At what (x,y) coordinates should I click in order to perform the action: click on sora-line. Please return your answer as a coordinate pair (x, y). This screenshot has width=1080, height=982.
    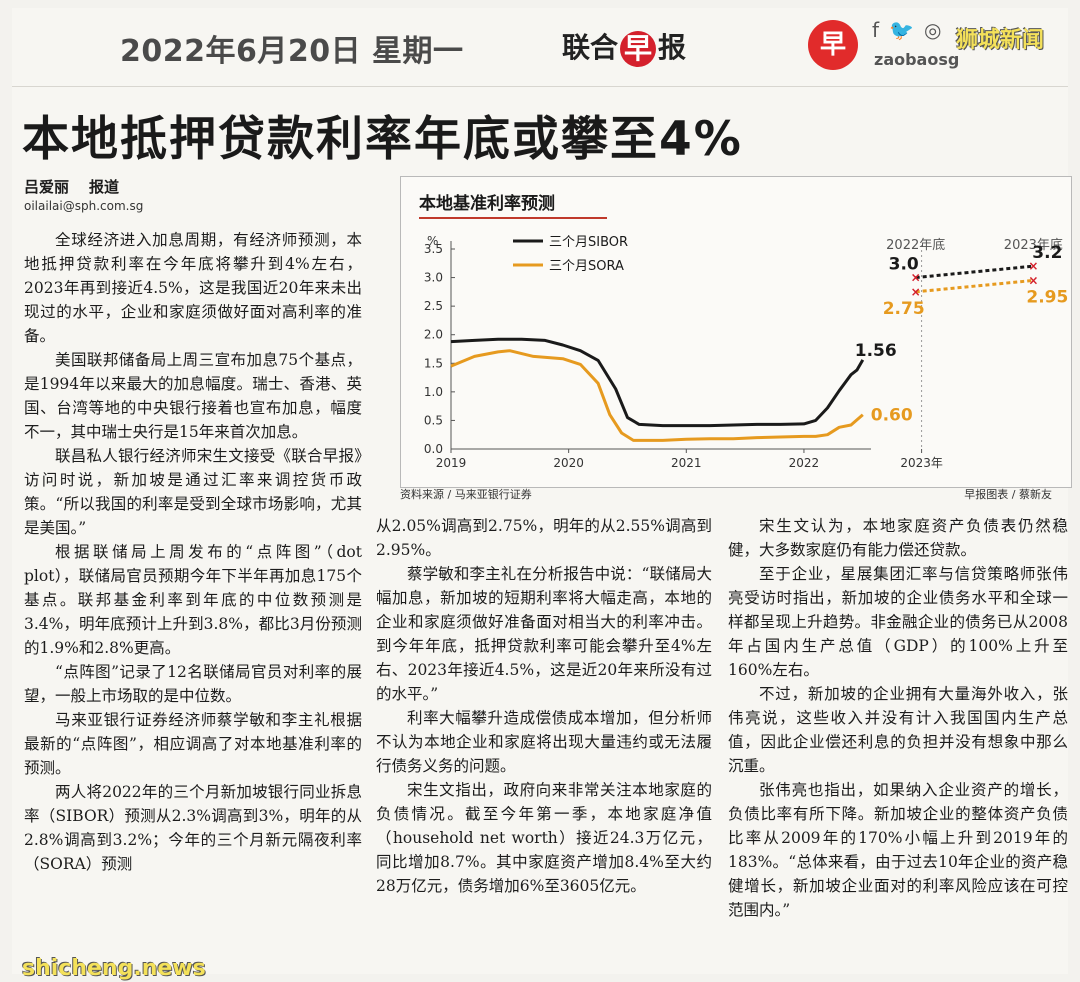
    Looking at the image, I should click on (657, 395).